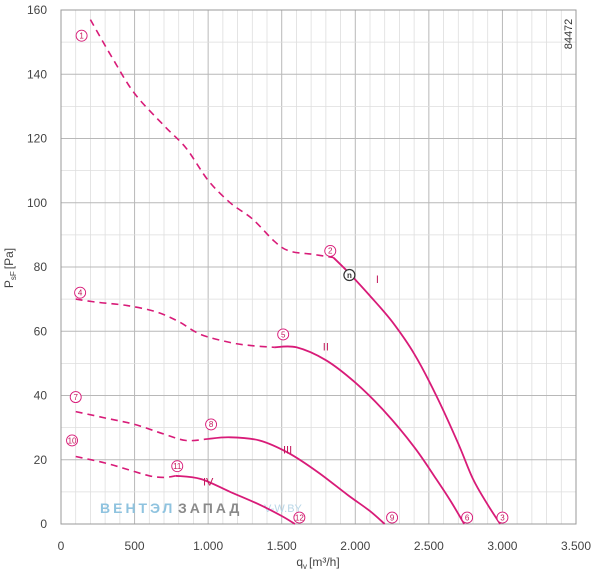 This screenshot has height=575, width=604. Describe the element at coordinates (355, 546) in the screenshot. I see `x-tick-label: 2.000` at that location.